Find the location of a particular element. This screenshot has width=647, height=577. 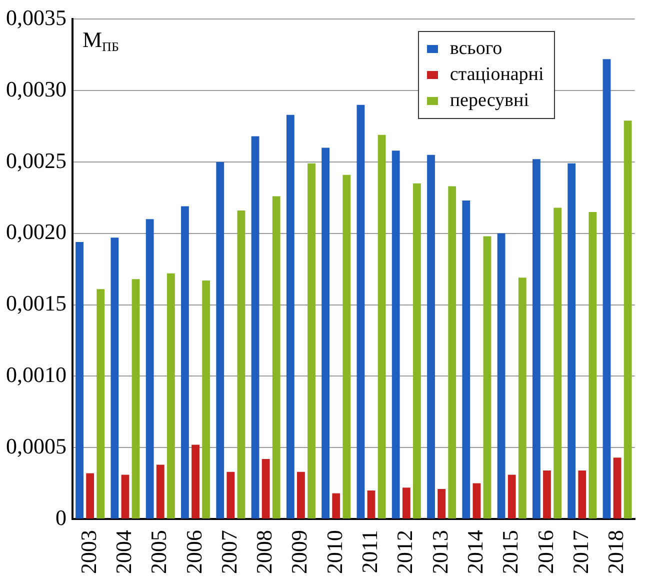

x-tick-label: 2013 is located at coordinates (439, 552).